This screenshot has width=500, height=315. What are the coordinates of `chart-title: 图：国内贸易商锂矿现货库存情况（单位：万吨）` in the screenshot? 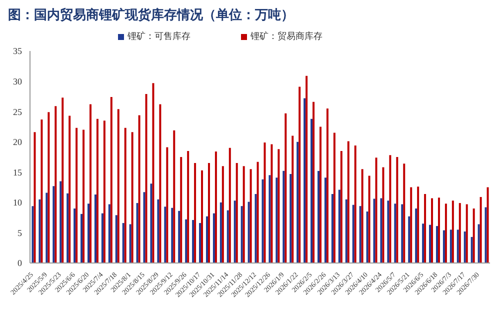 It's located at (151, 15).